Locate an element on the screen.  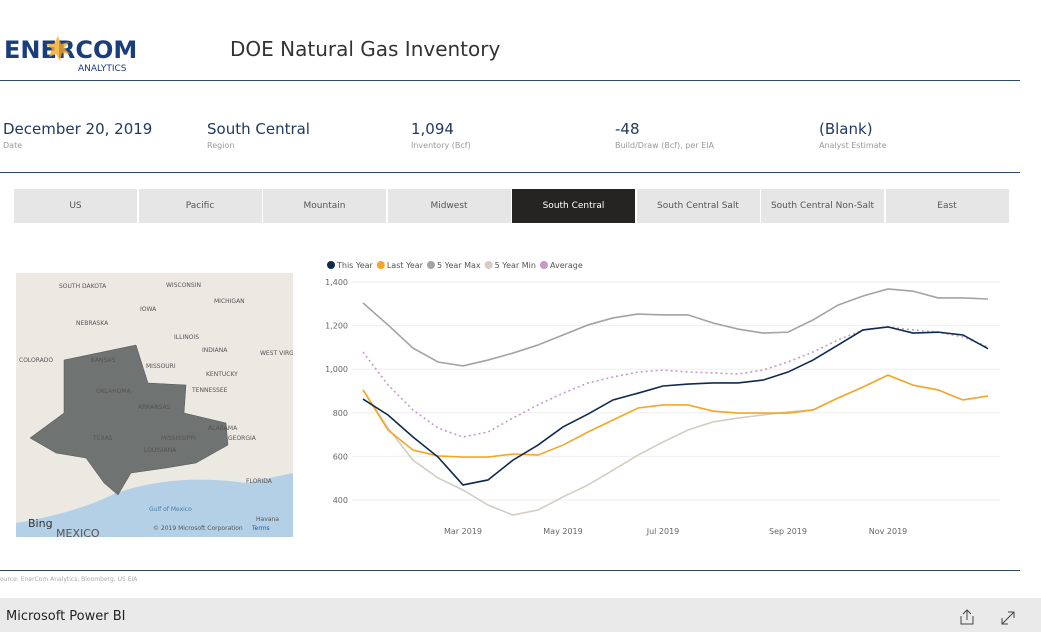
kpi-value: -48 is located at coordinates (627, 129).